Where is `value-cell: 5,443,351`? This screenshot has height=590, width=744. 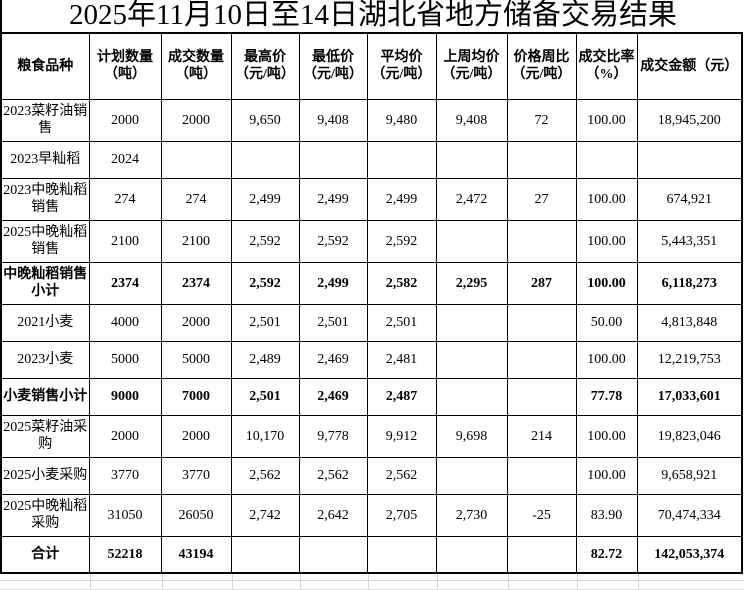
value-cell: 5,443,351 is located at coordinates (689, 241).